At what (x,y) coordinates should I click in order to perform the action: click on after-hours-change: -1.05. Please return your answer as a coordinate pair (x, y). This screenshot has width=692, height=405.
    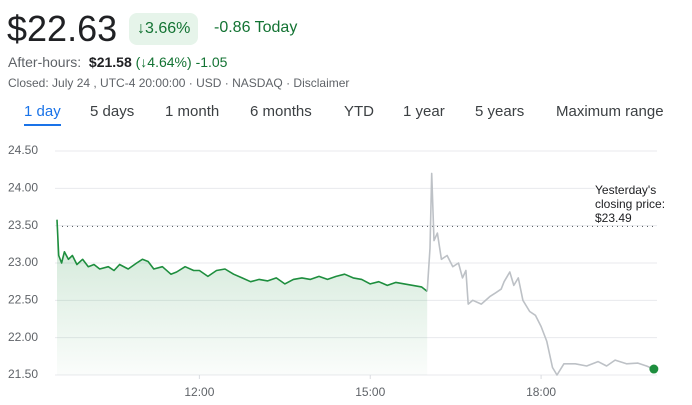
    Looking at the image, I should click on (211, 62).